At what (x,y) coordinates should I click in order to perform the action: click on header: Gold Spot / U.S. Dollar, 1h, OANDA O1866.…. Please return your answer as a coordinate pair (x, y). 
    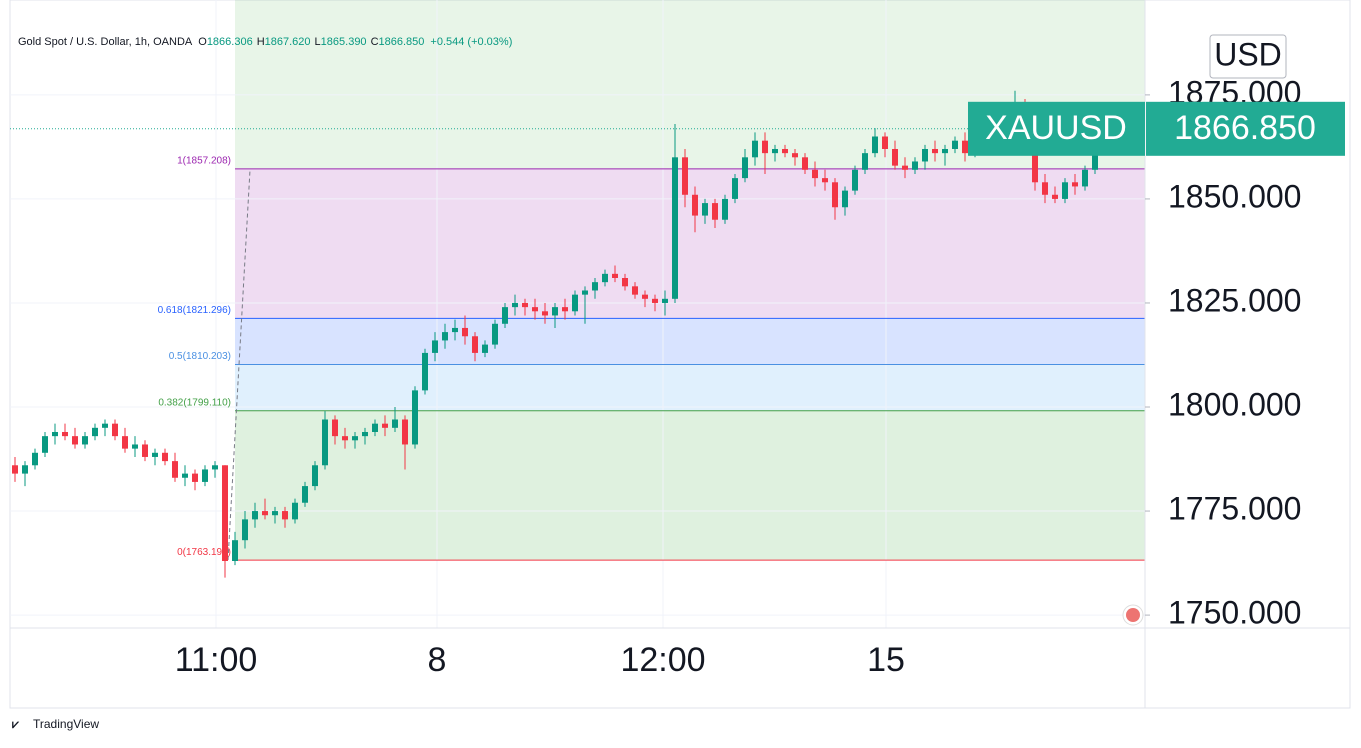
    Looking at the image, I should click on (265, 42).